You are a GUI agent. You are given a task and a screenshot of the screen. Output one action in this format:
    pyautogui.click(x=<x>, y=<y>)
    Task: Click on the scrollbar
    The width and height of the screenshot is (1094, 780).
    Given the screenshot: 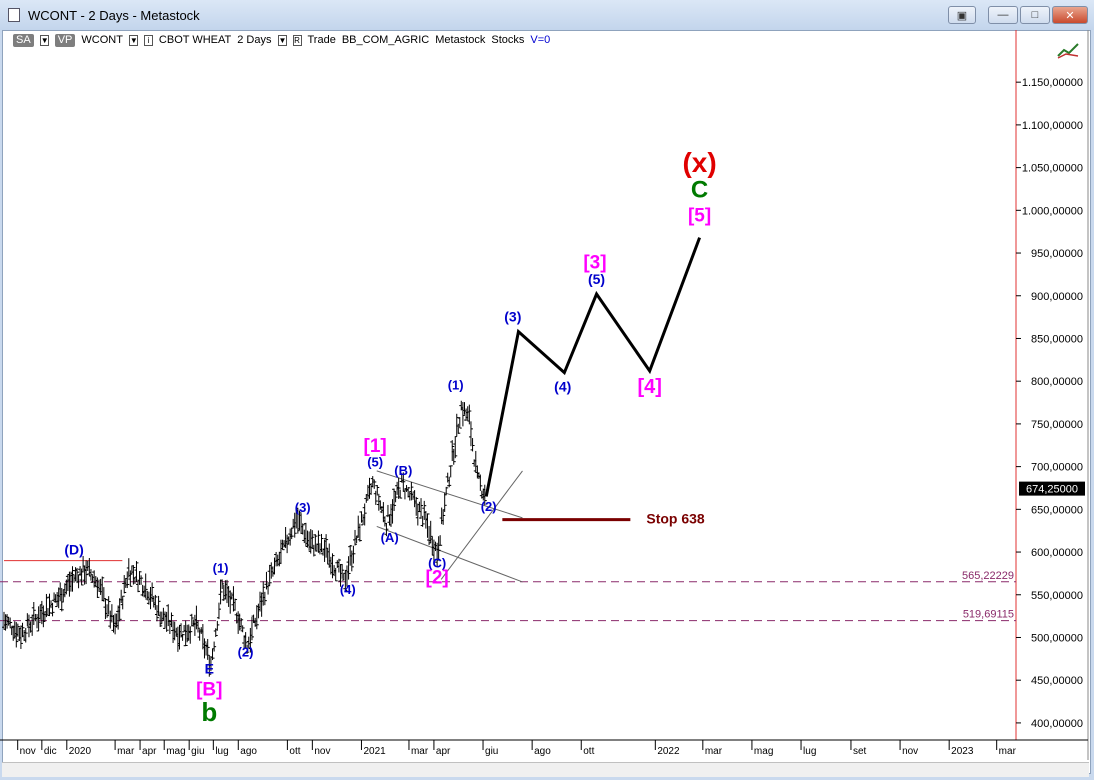 What is the action you would take?
    pyautogui.click(x=545, y=769)
    